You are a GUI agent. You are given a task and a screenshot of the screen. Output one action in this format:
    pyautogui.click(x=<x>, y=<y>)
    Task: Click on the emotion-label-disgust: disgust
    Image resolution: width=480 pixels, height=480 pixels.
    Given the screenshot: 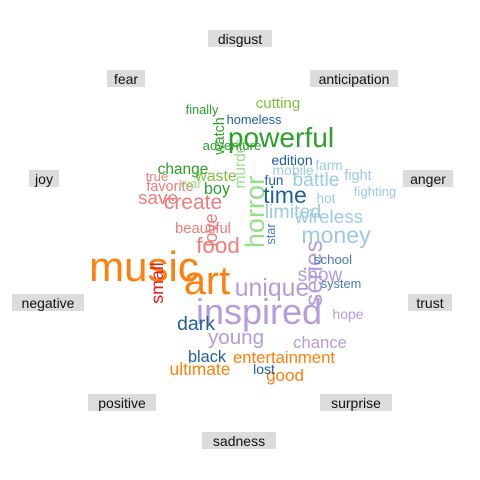 What is the action you would take?
    pyautogui.click(x=240, y=38)
    